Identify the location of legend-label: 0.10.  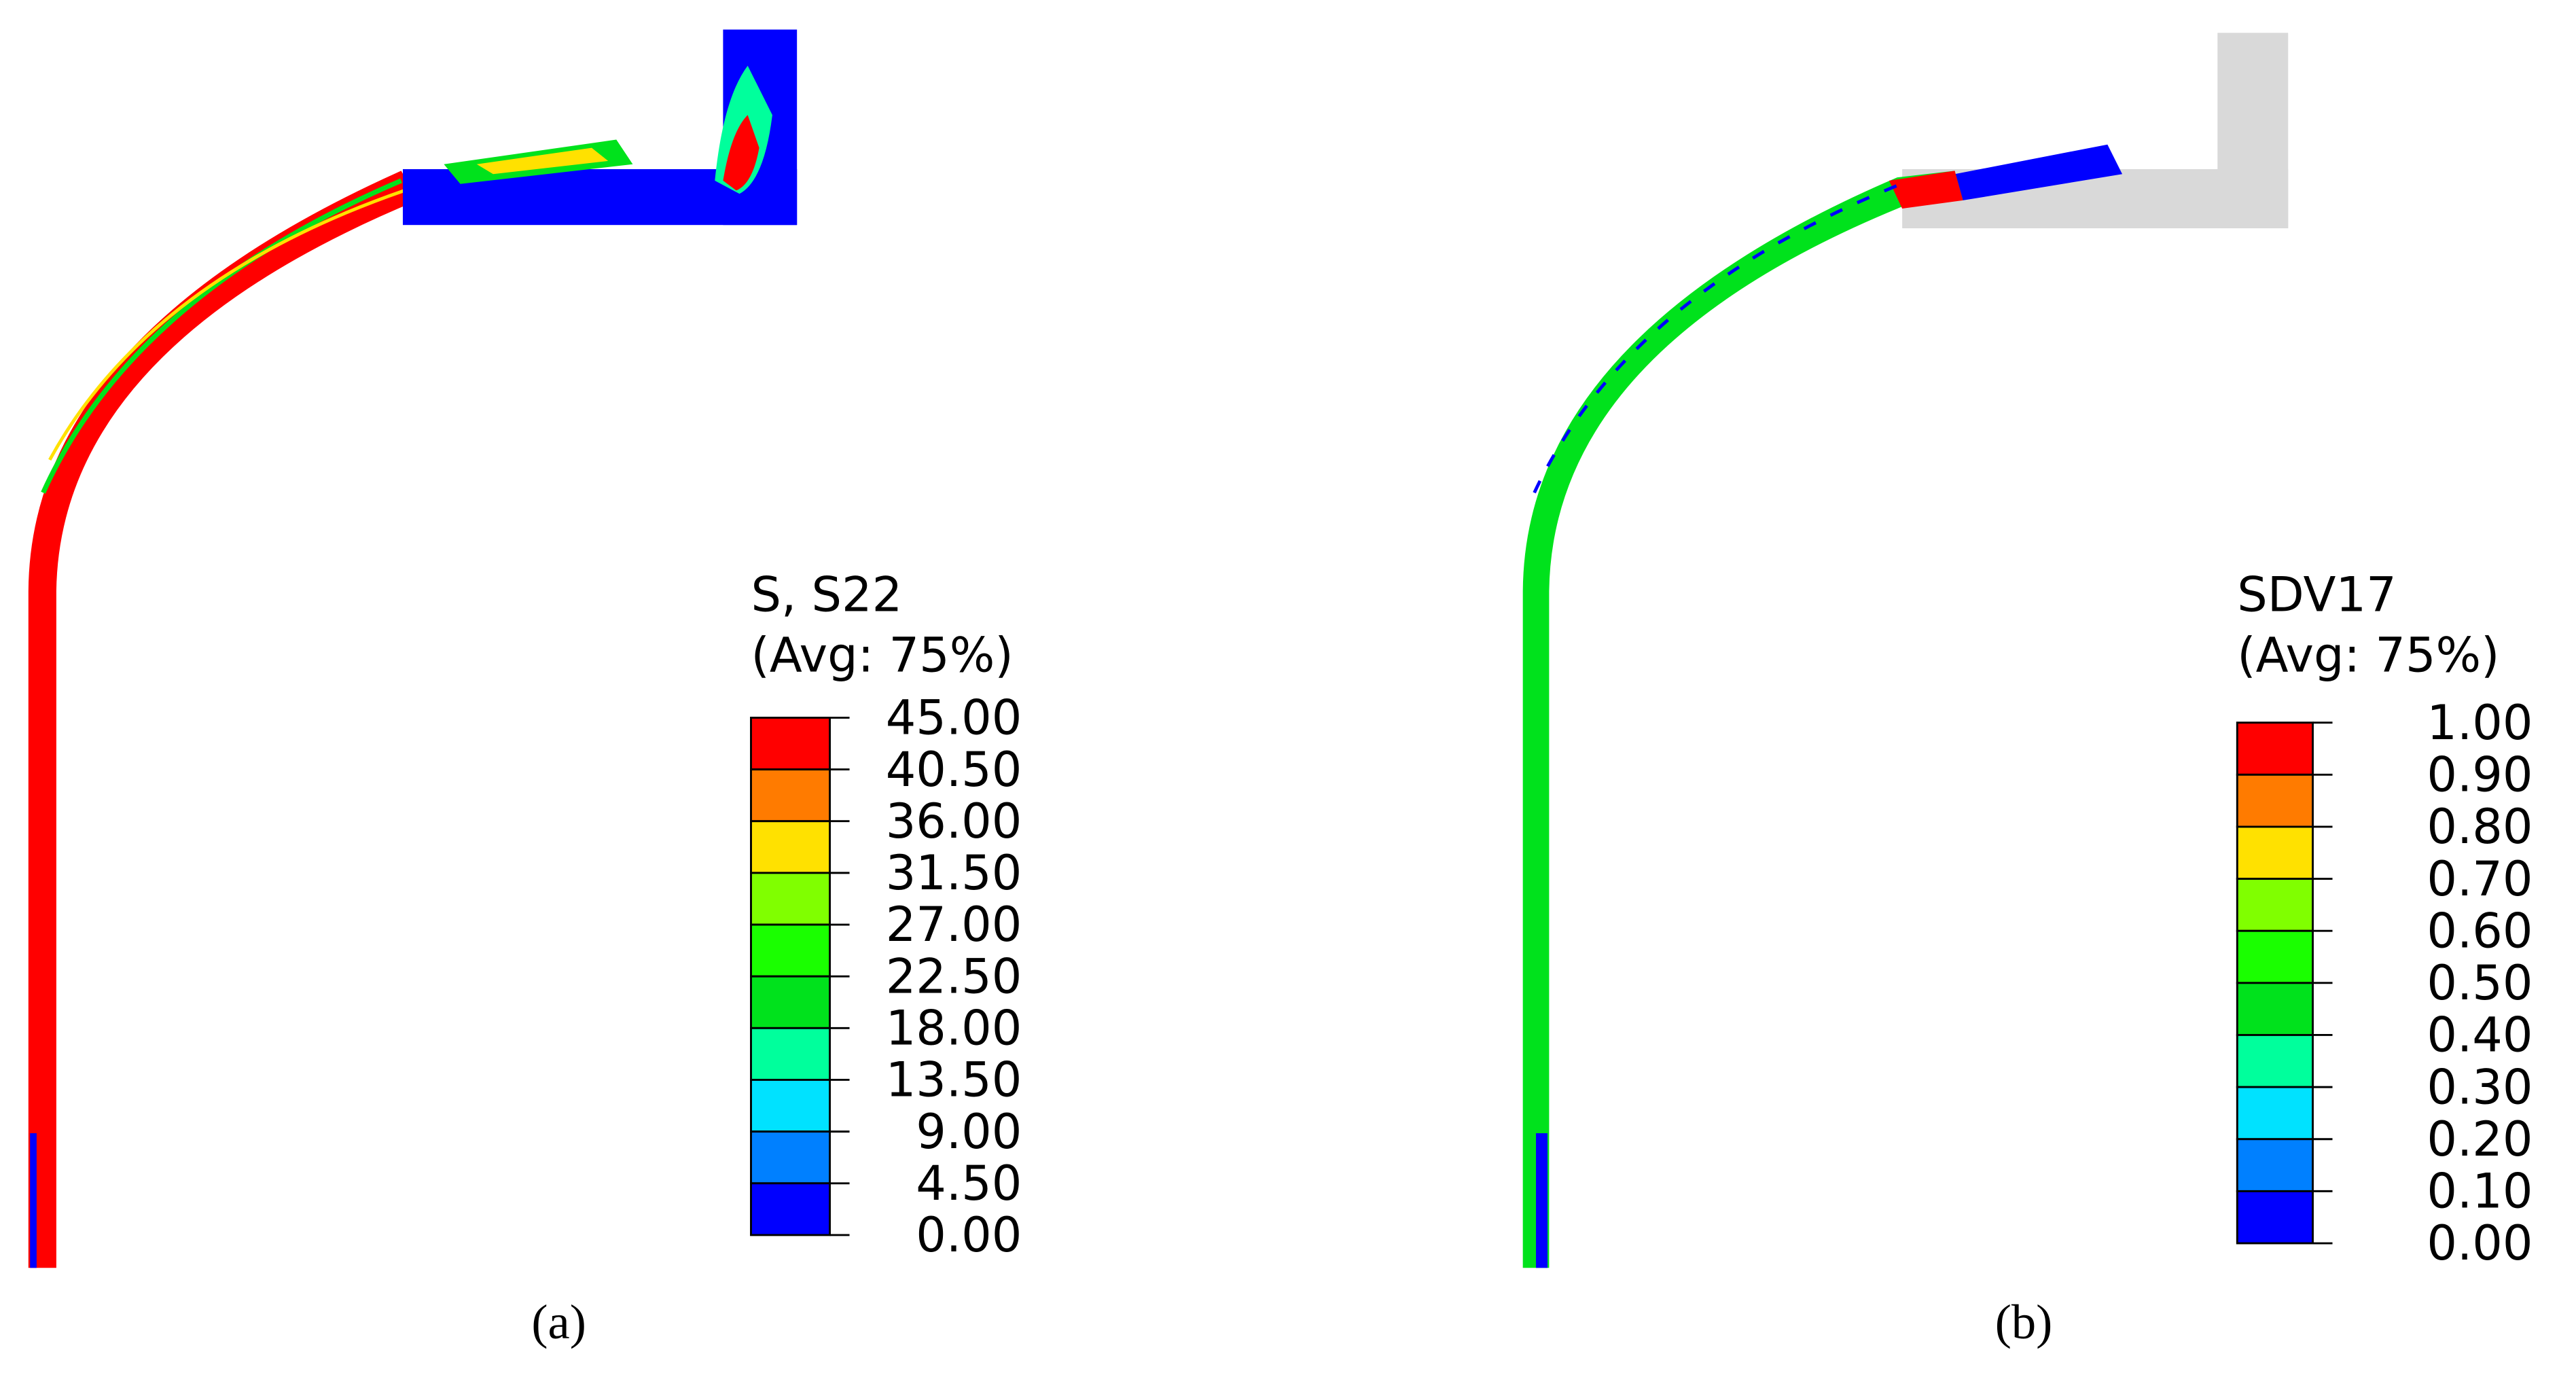
(2480, 1191).